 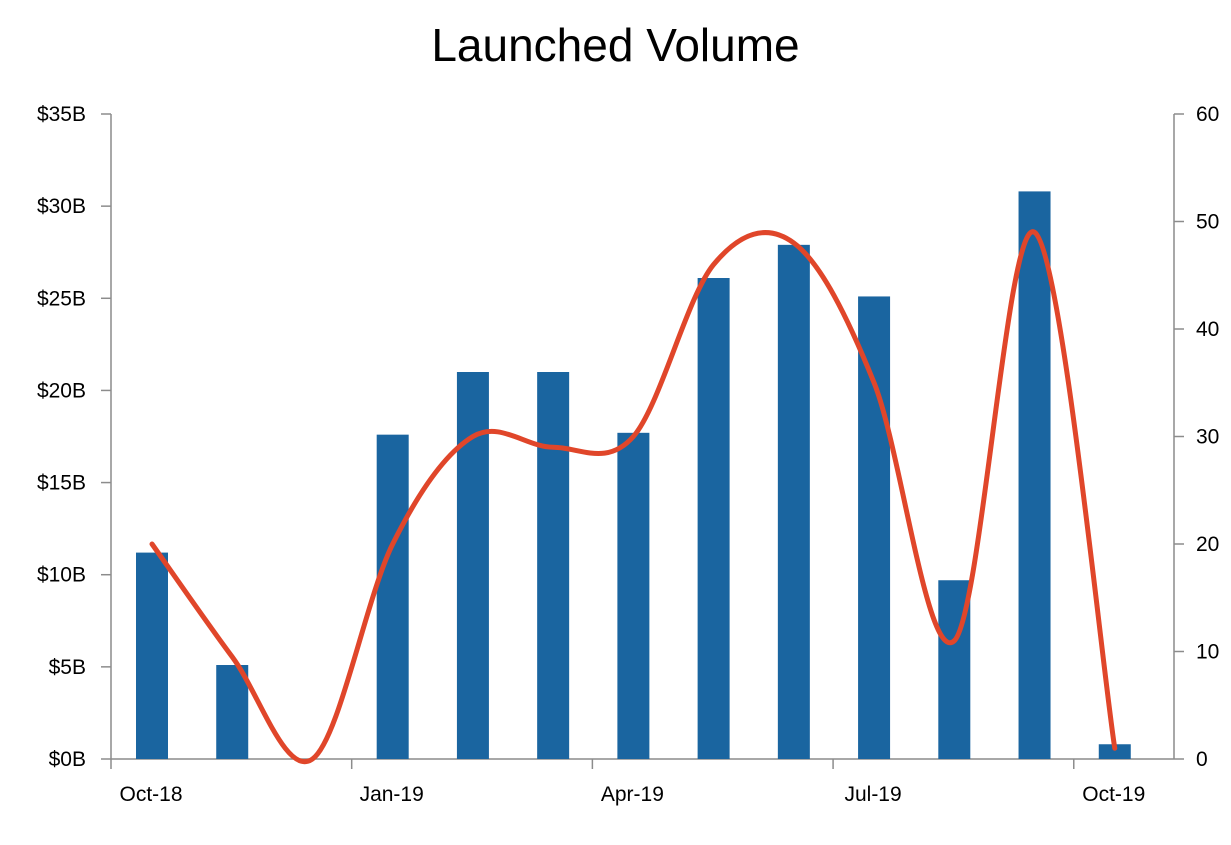 What do you see at coordinates (150, 794) in the screenshot?
I see `x-tick-label: Oct-18` at bounding box center [150, 794].